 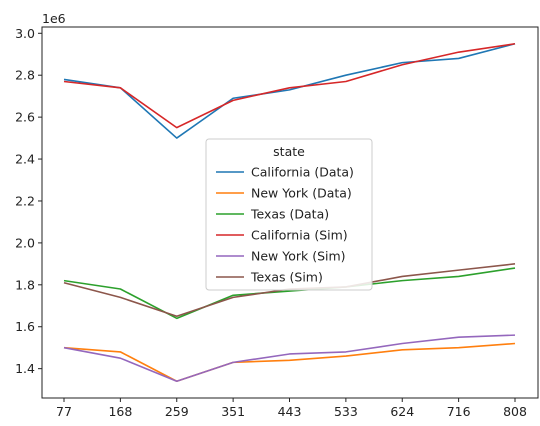 What do you see at coordinates (286, 277) in the screenshot?
I see `legend-label: Texas (Sim)` at bounding box center [286, 277].